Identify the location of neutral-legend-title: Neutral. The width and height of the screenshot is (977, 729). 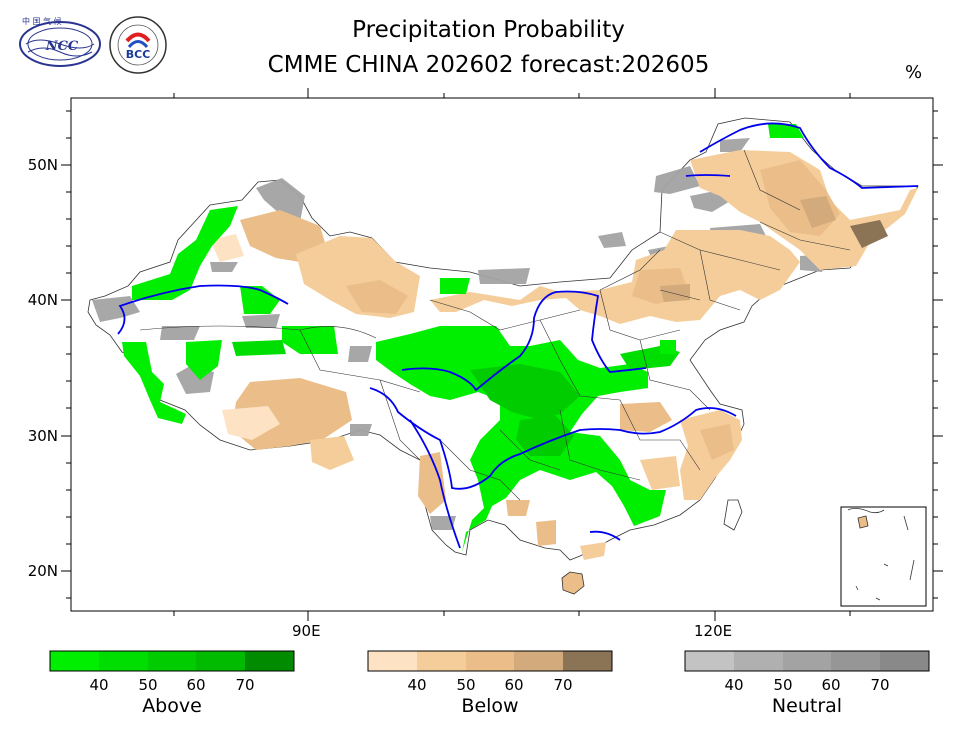
(807, 706).